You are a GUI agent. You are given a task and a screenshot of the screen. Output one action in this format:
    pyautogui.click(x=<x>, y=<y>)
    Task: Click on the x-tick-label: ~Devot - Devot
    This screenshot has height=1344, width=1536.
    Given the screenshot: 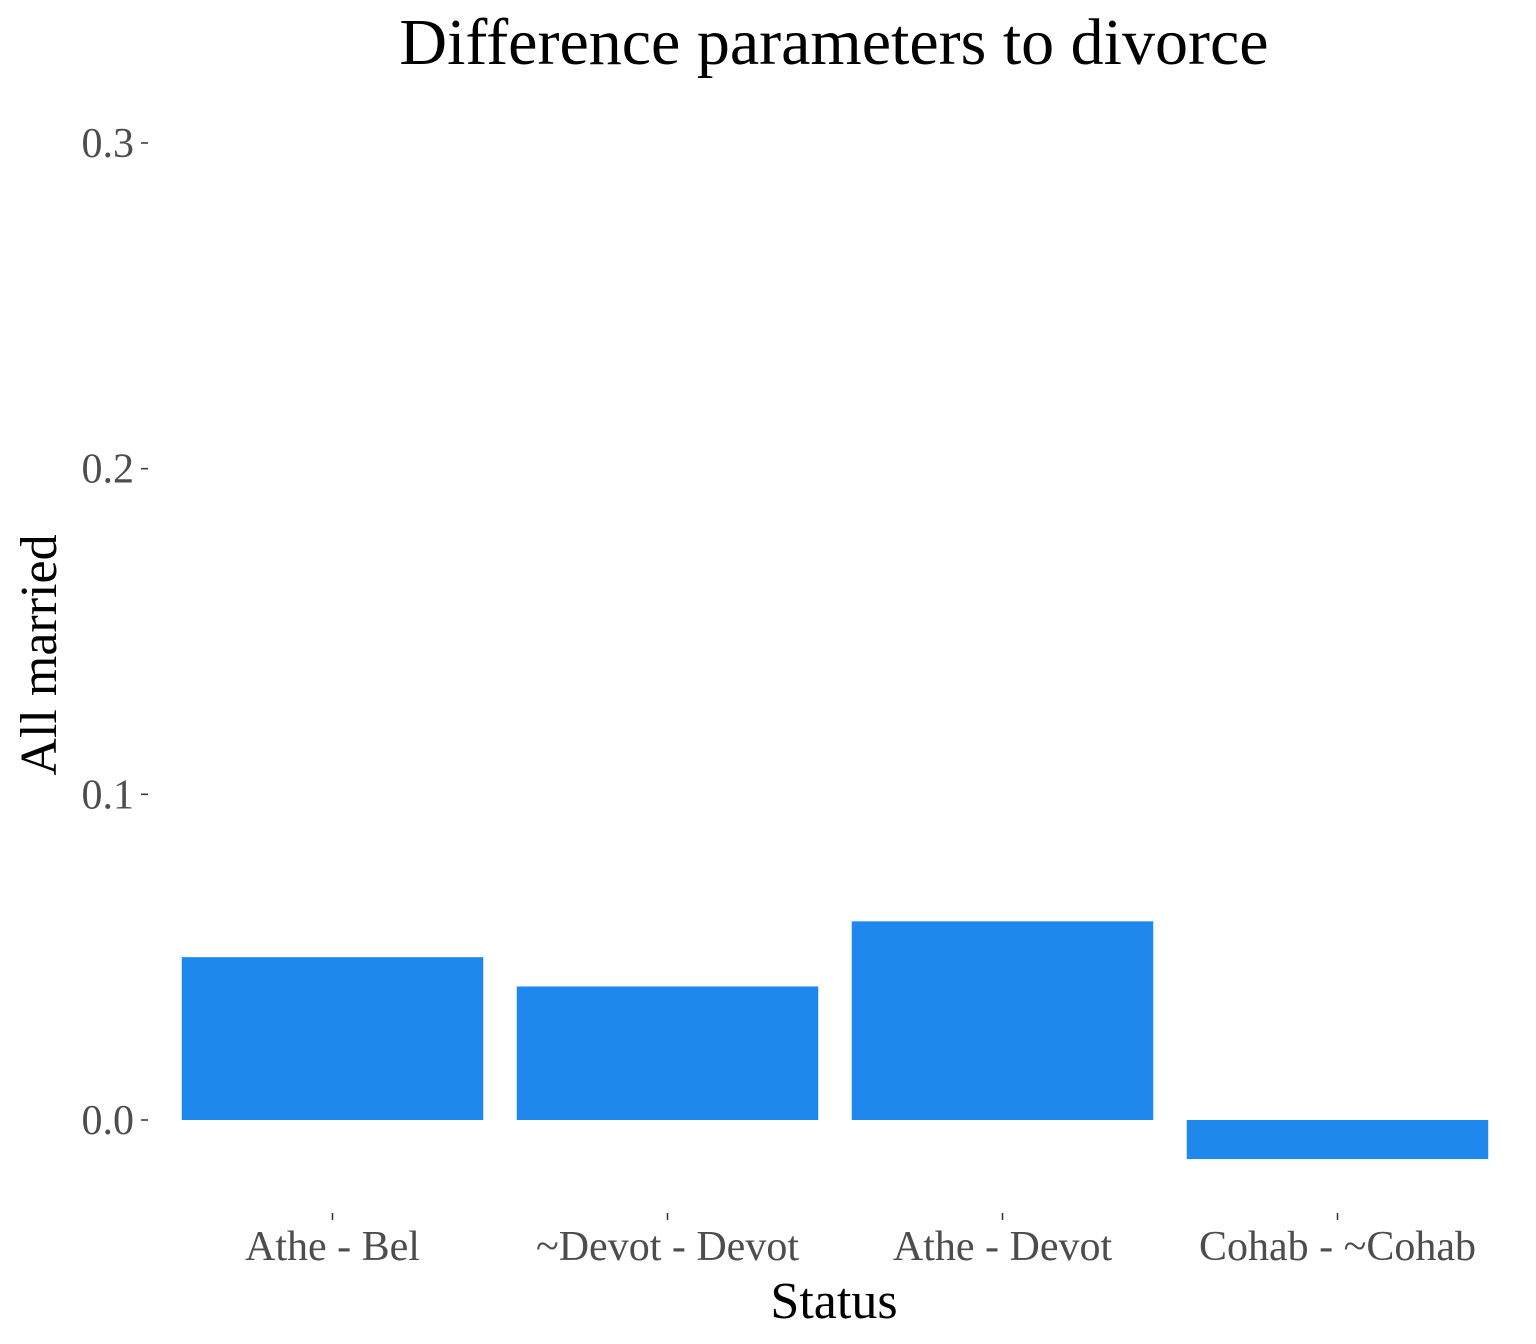 What is the action you would take?
    pyautogui.click(x=667, y=1247)
    